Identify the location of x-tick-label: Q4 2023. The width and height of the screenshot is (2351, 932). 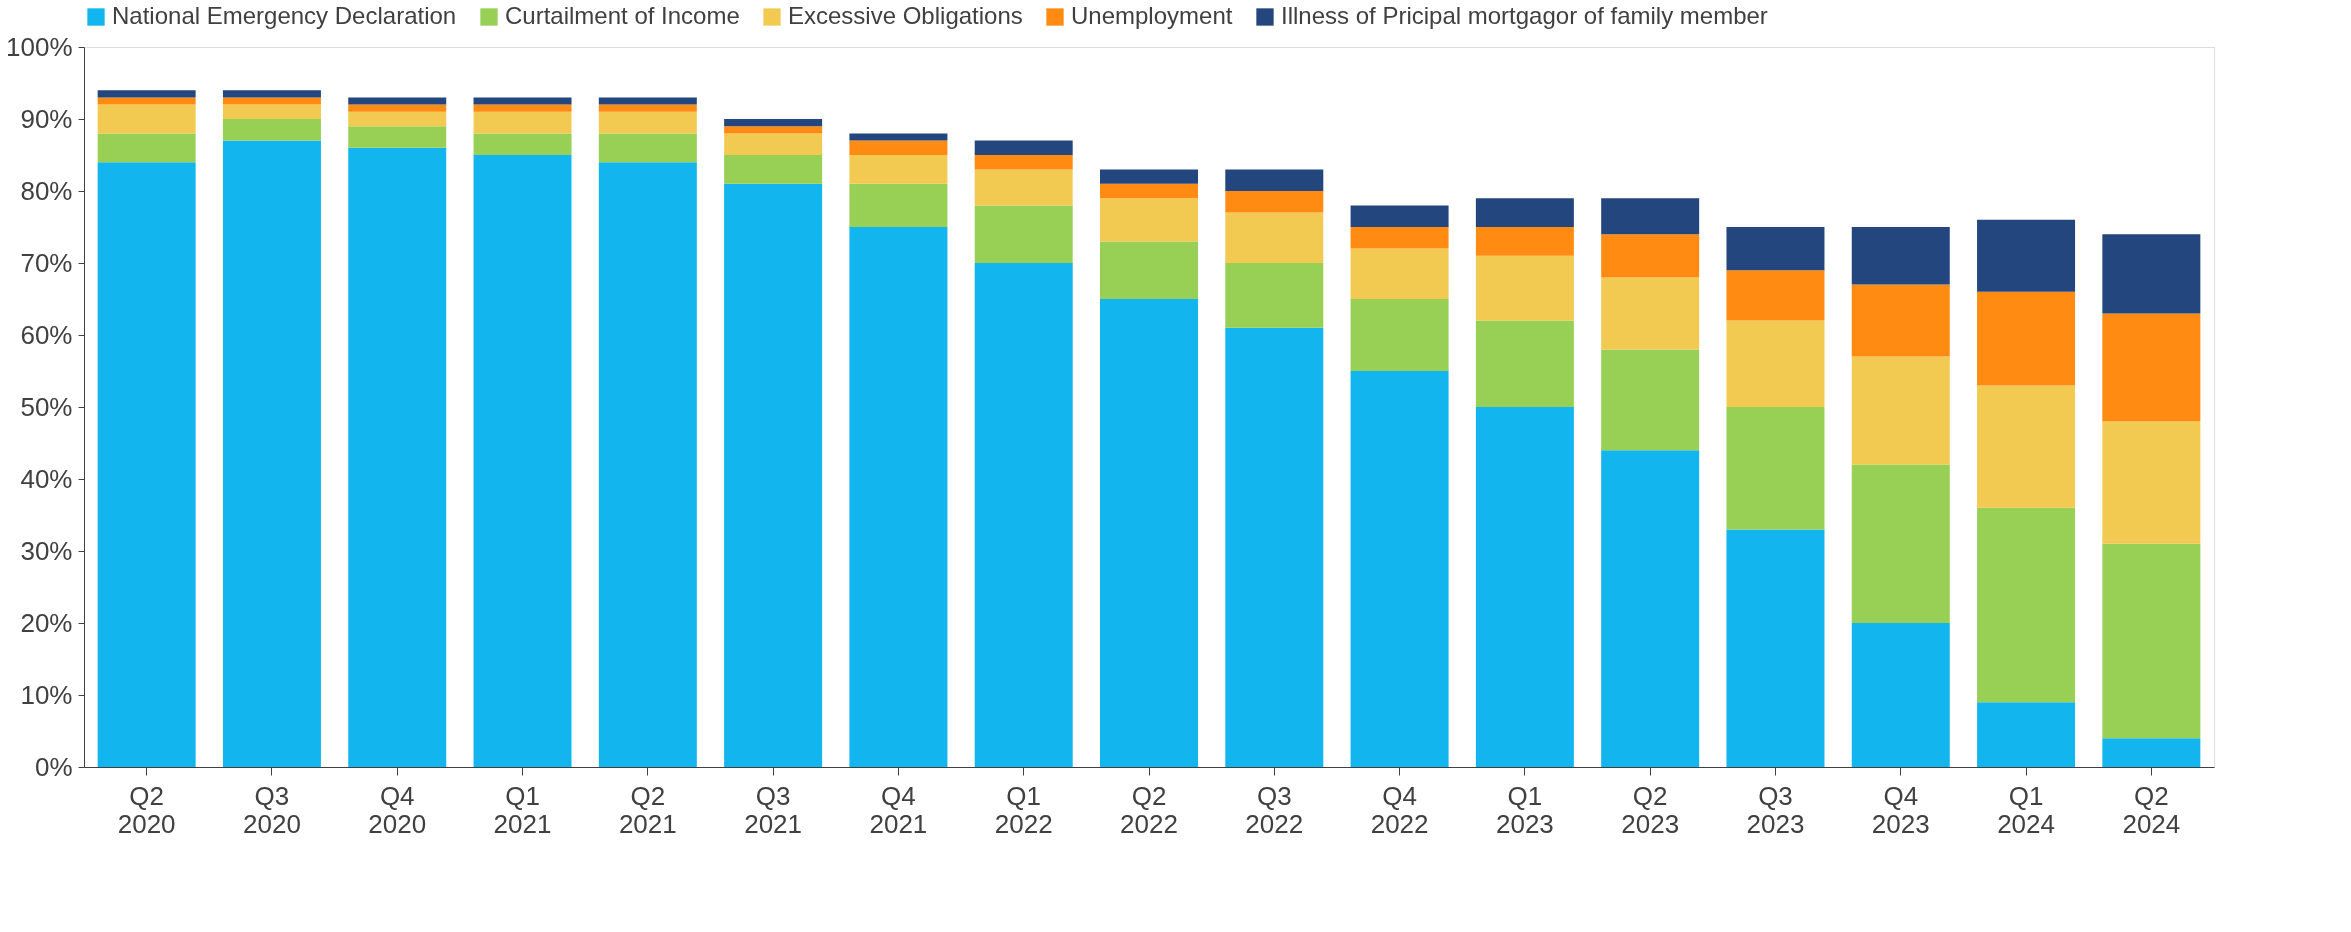
(1900, 809).